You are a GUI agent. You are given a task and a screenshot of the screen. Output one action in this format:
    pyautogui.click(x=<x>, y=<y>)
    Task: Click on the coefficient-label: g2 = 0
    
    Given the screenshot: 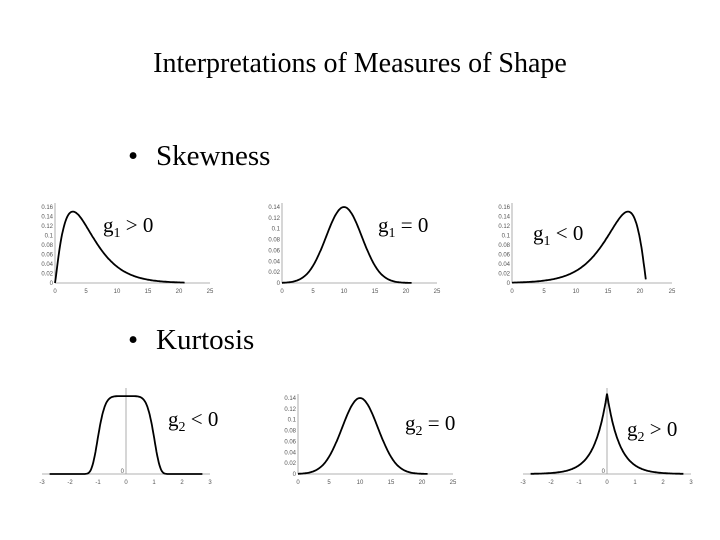 What is the action you would take?
    pyautogui.click(x=430, y=425)
    